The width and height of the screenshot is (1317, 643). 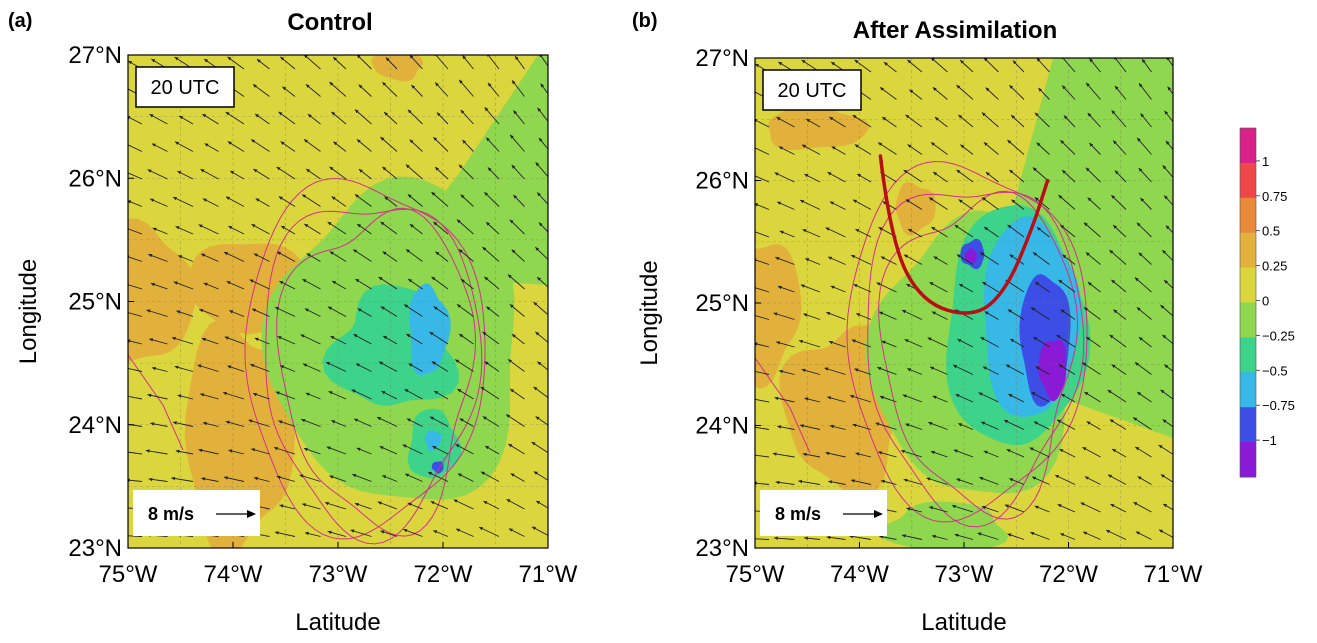 What do you see at coordinates (823, 513) in the screenshot?
I see `scale-box` at bounding box center [823, 513].